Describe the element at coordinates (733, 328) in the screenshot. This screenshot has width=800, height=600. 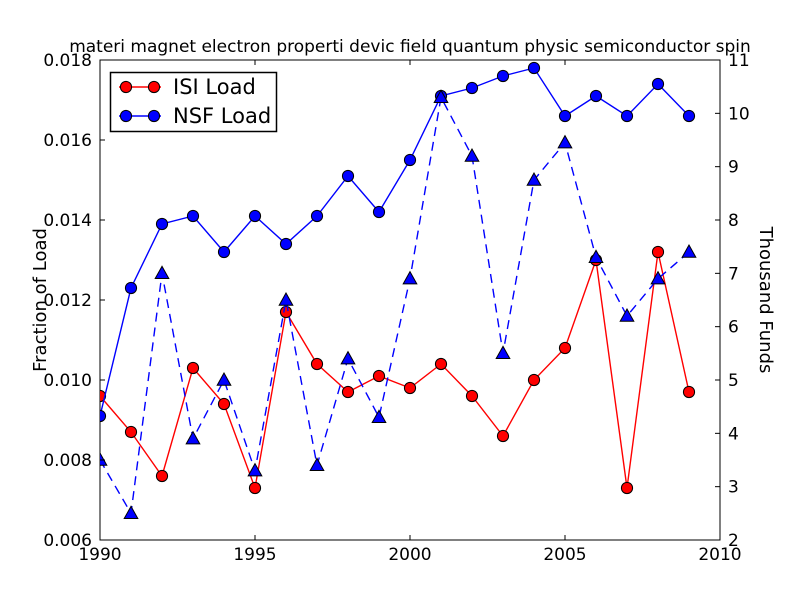
I see `right-tick-label: 6` at that location.